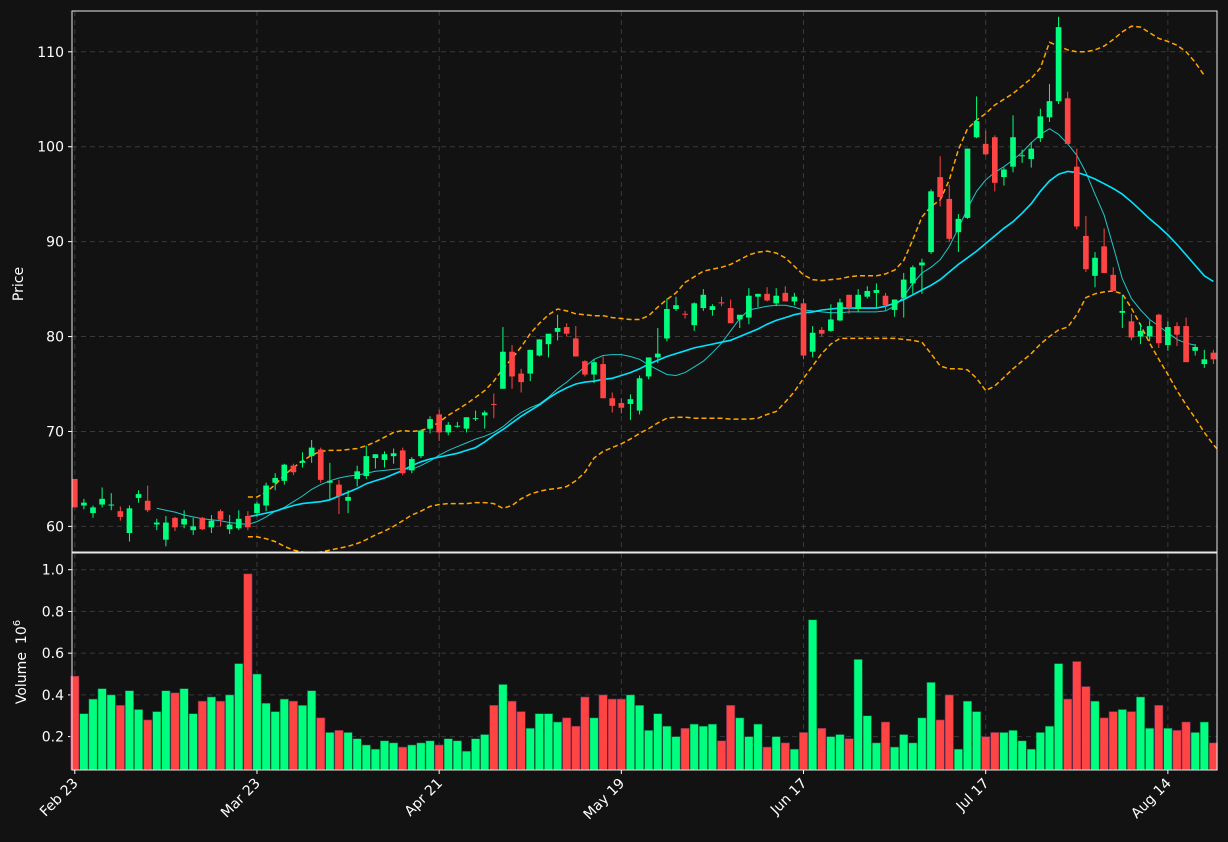 The height and width of the screenshot is (842, 1228). I want to click on volume-axis-label-exponent: 6, so click(17, 623).